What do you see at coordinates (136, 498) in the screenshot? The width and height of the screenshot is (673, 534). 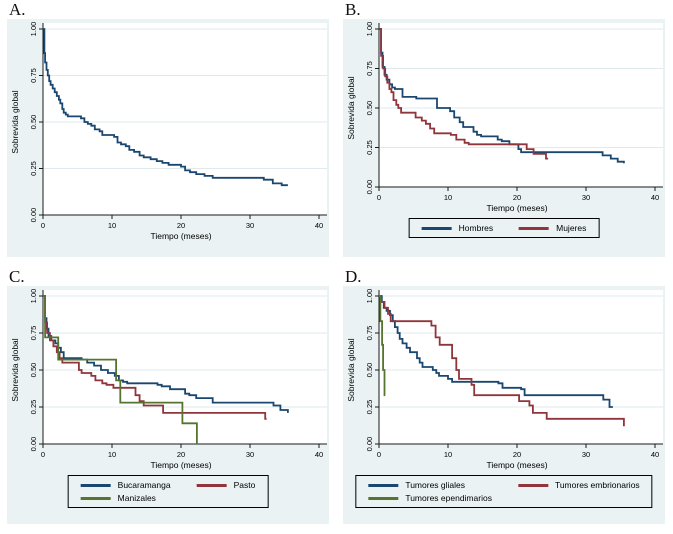 I see `legend-label: Manizales` at bounding box center [136, 498].